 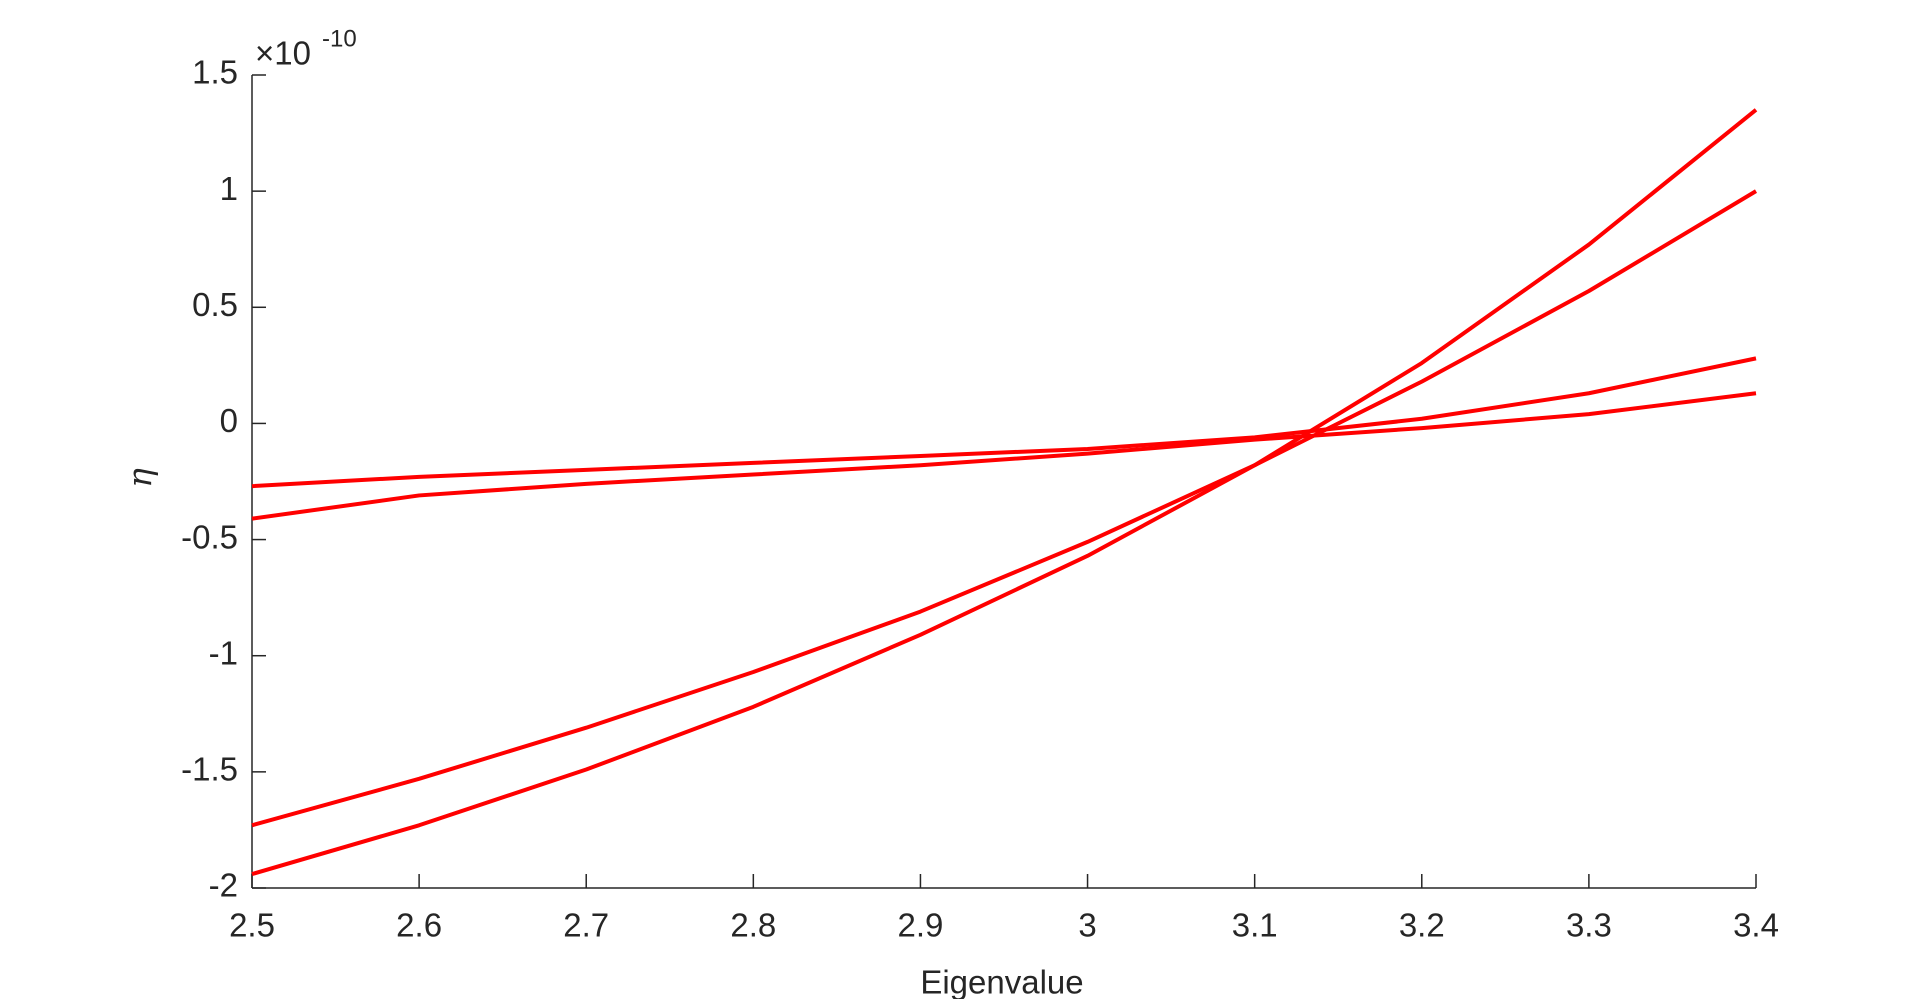 What do you see at coordinates (1422, 925) in the screenshot?
I see `x-tick-label: 3.2` at bounding box center [1422, 925].